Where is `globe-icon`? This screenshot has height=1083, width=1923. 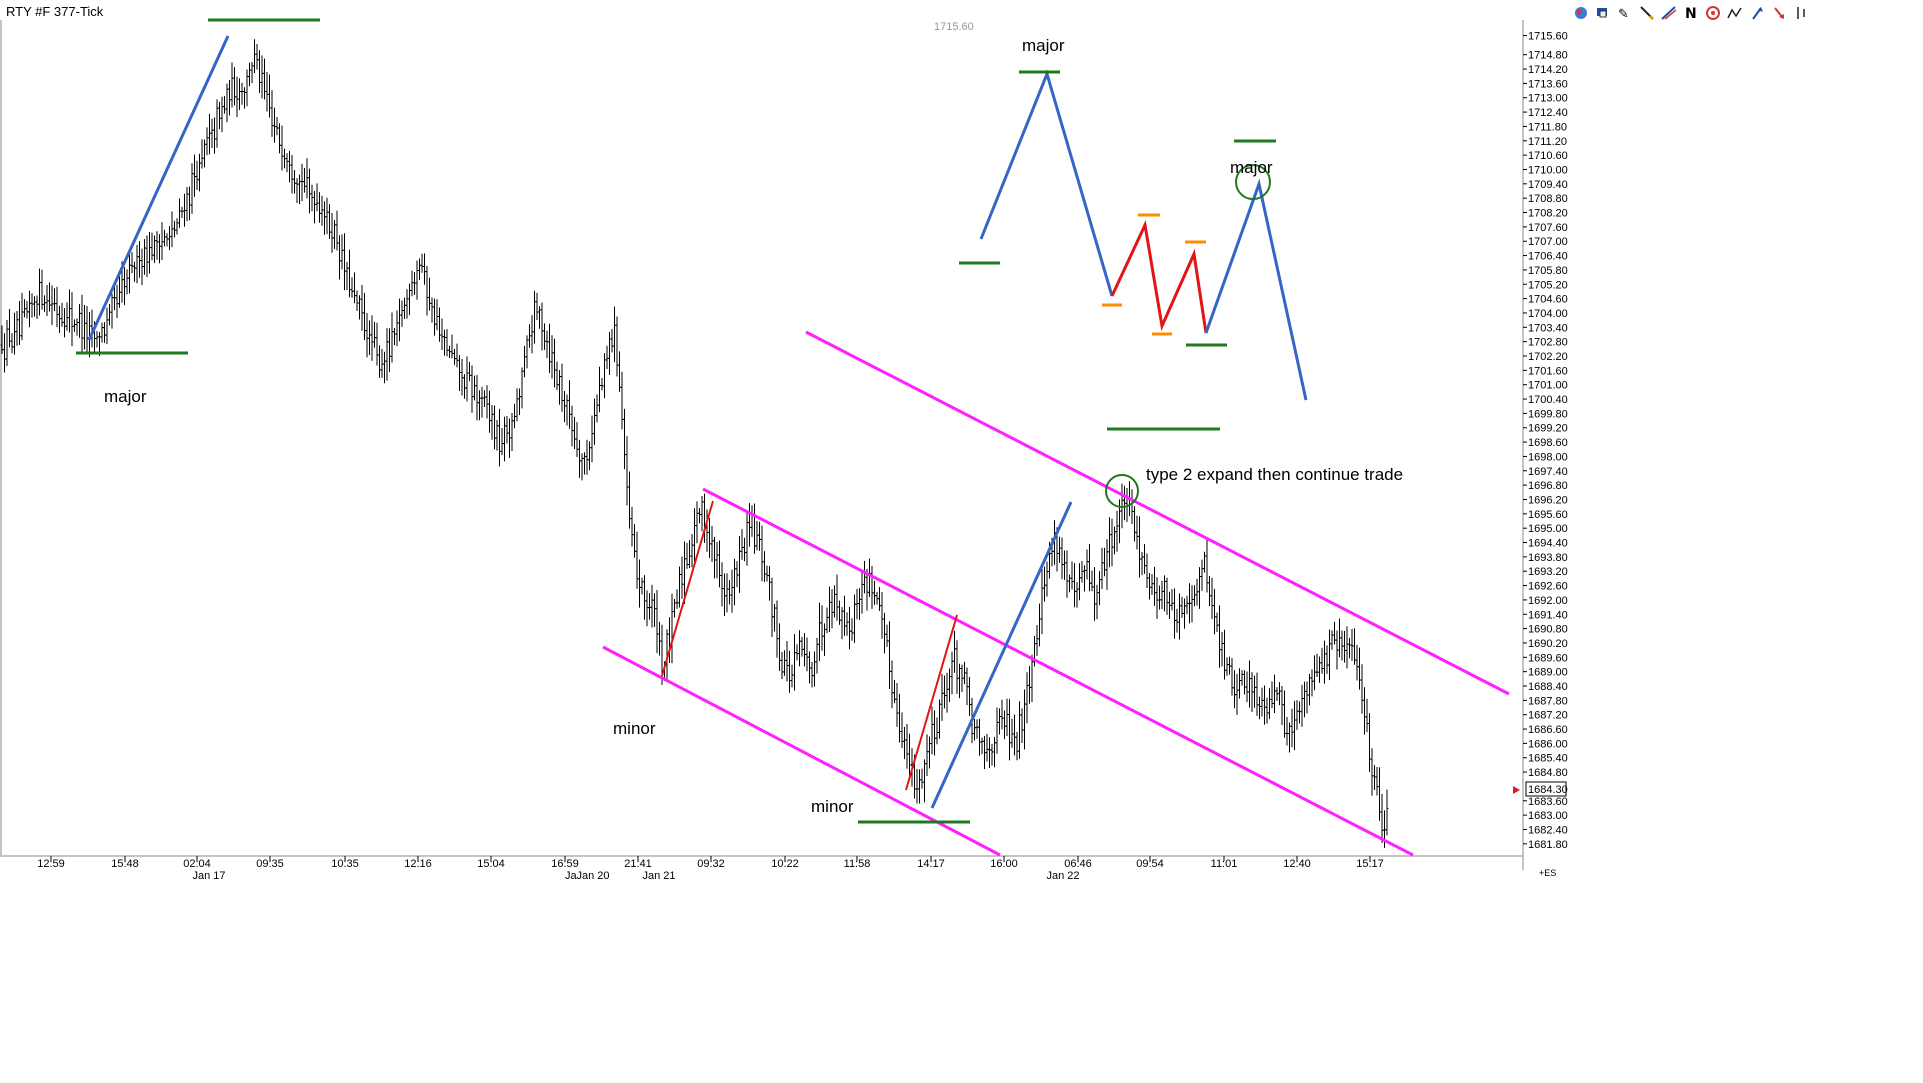
globe-icon is located at coordinates (1581, 13).